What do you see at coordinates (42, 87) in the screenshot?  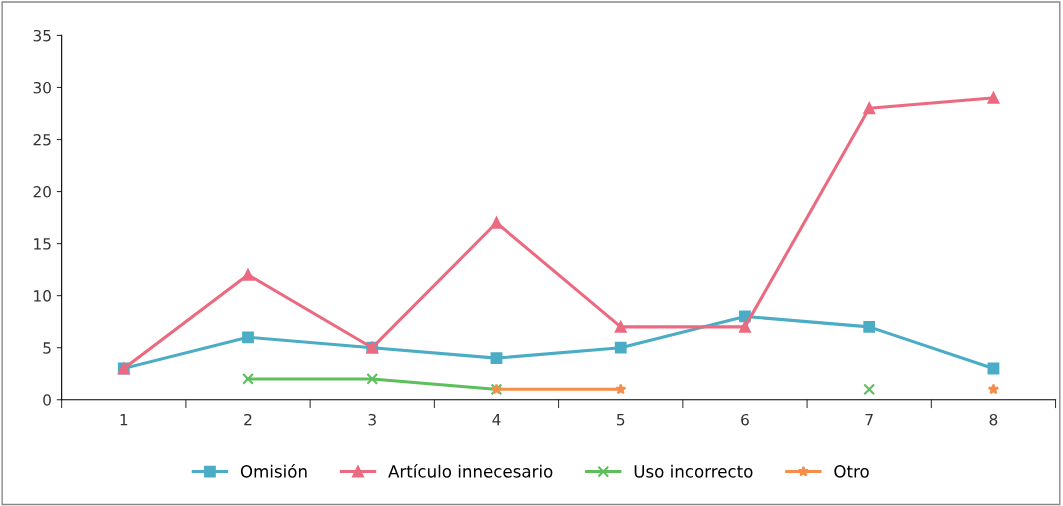 I see `y-tick-label: 30` at bounding box center [42, 87].